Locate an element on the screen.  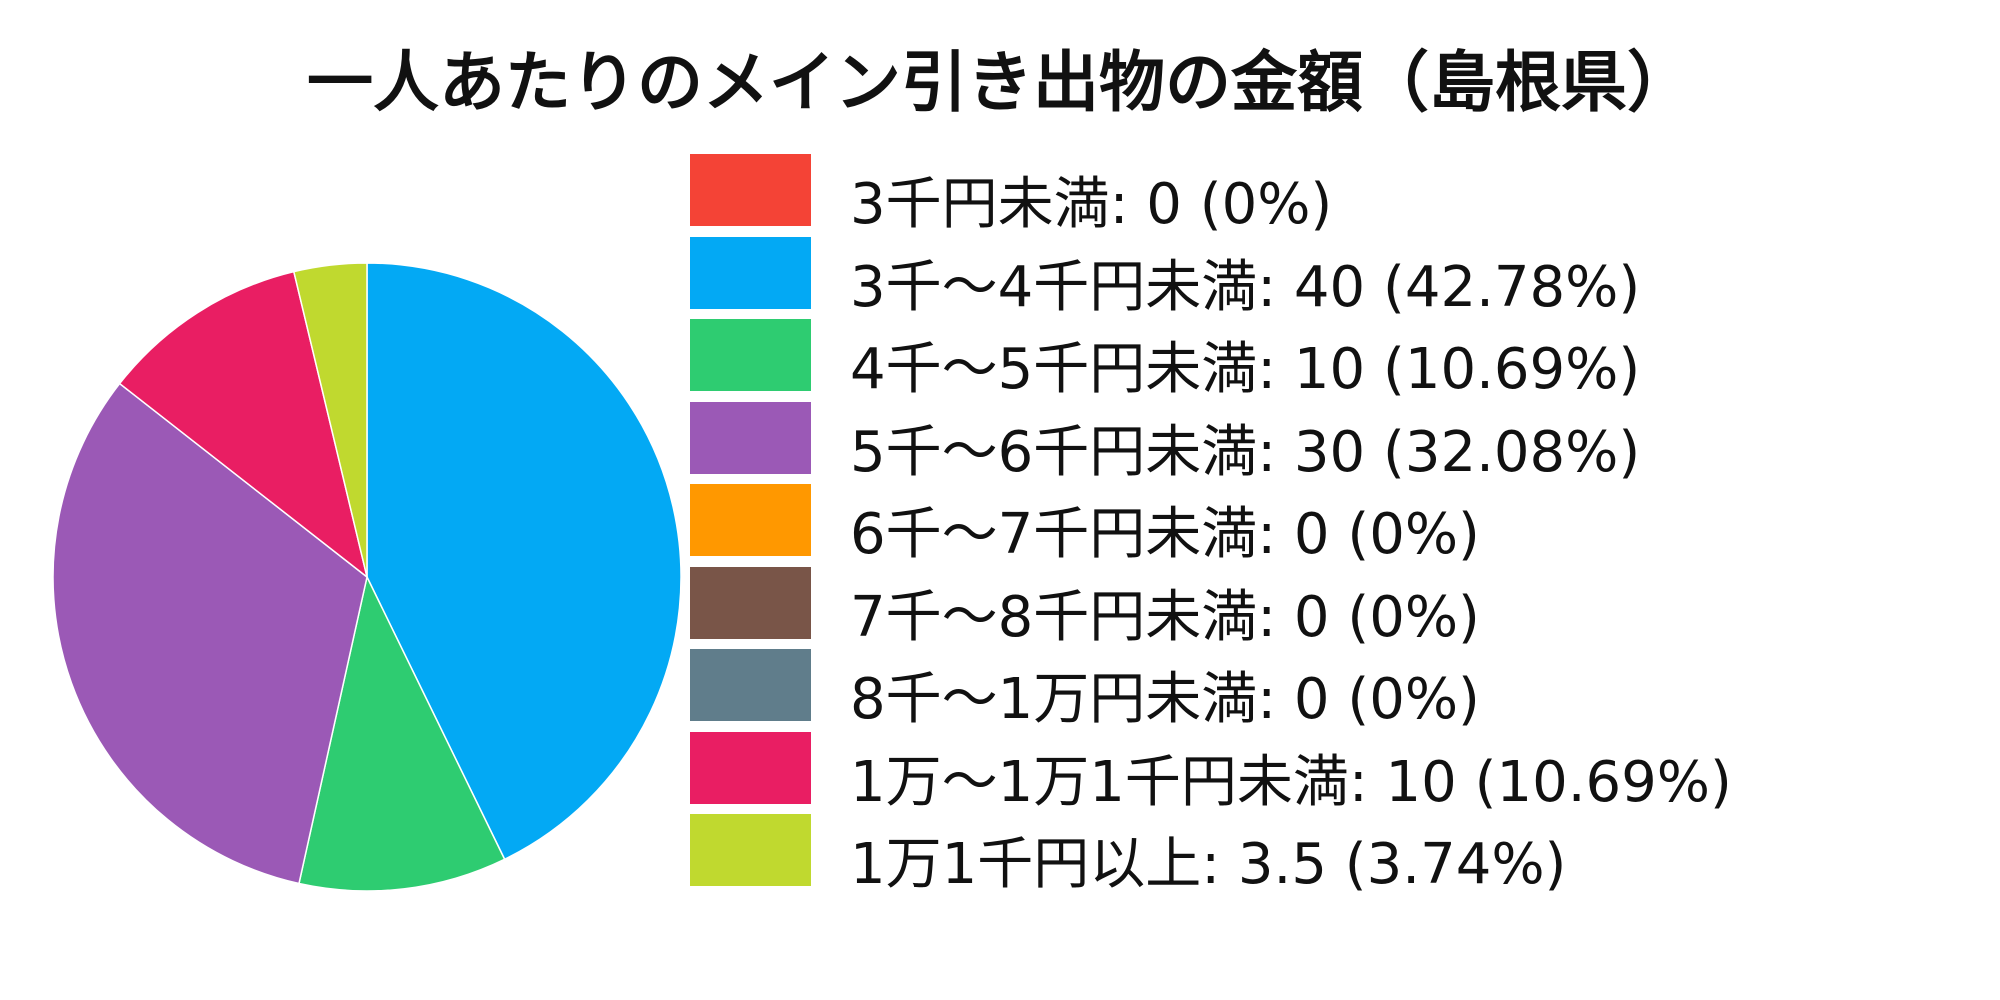
legend-label-2: 4千～5千円未満: 10 (10.69%) is located at coordinates (1245, 369).